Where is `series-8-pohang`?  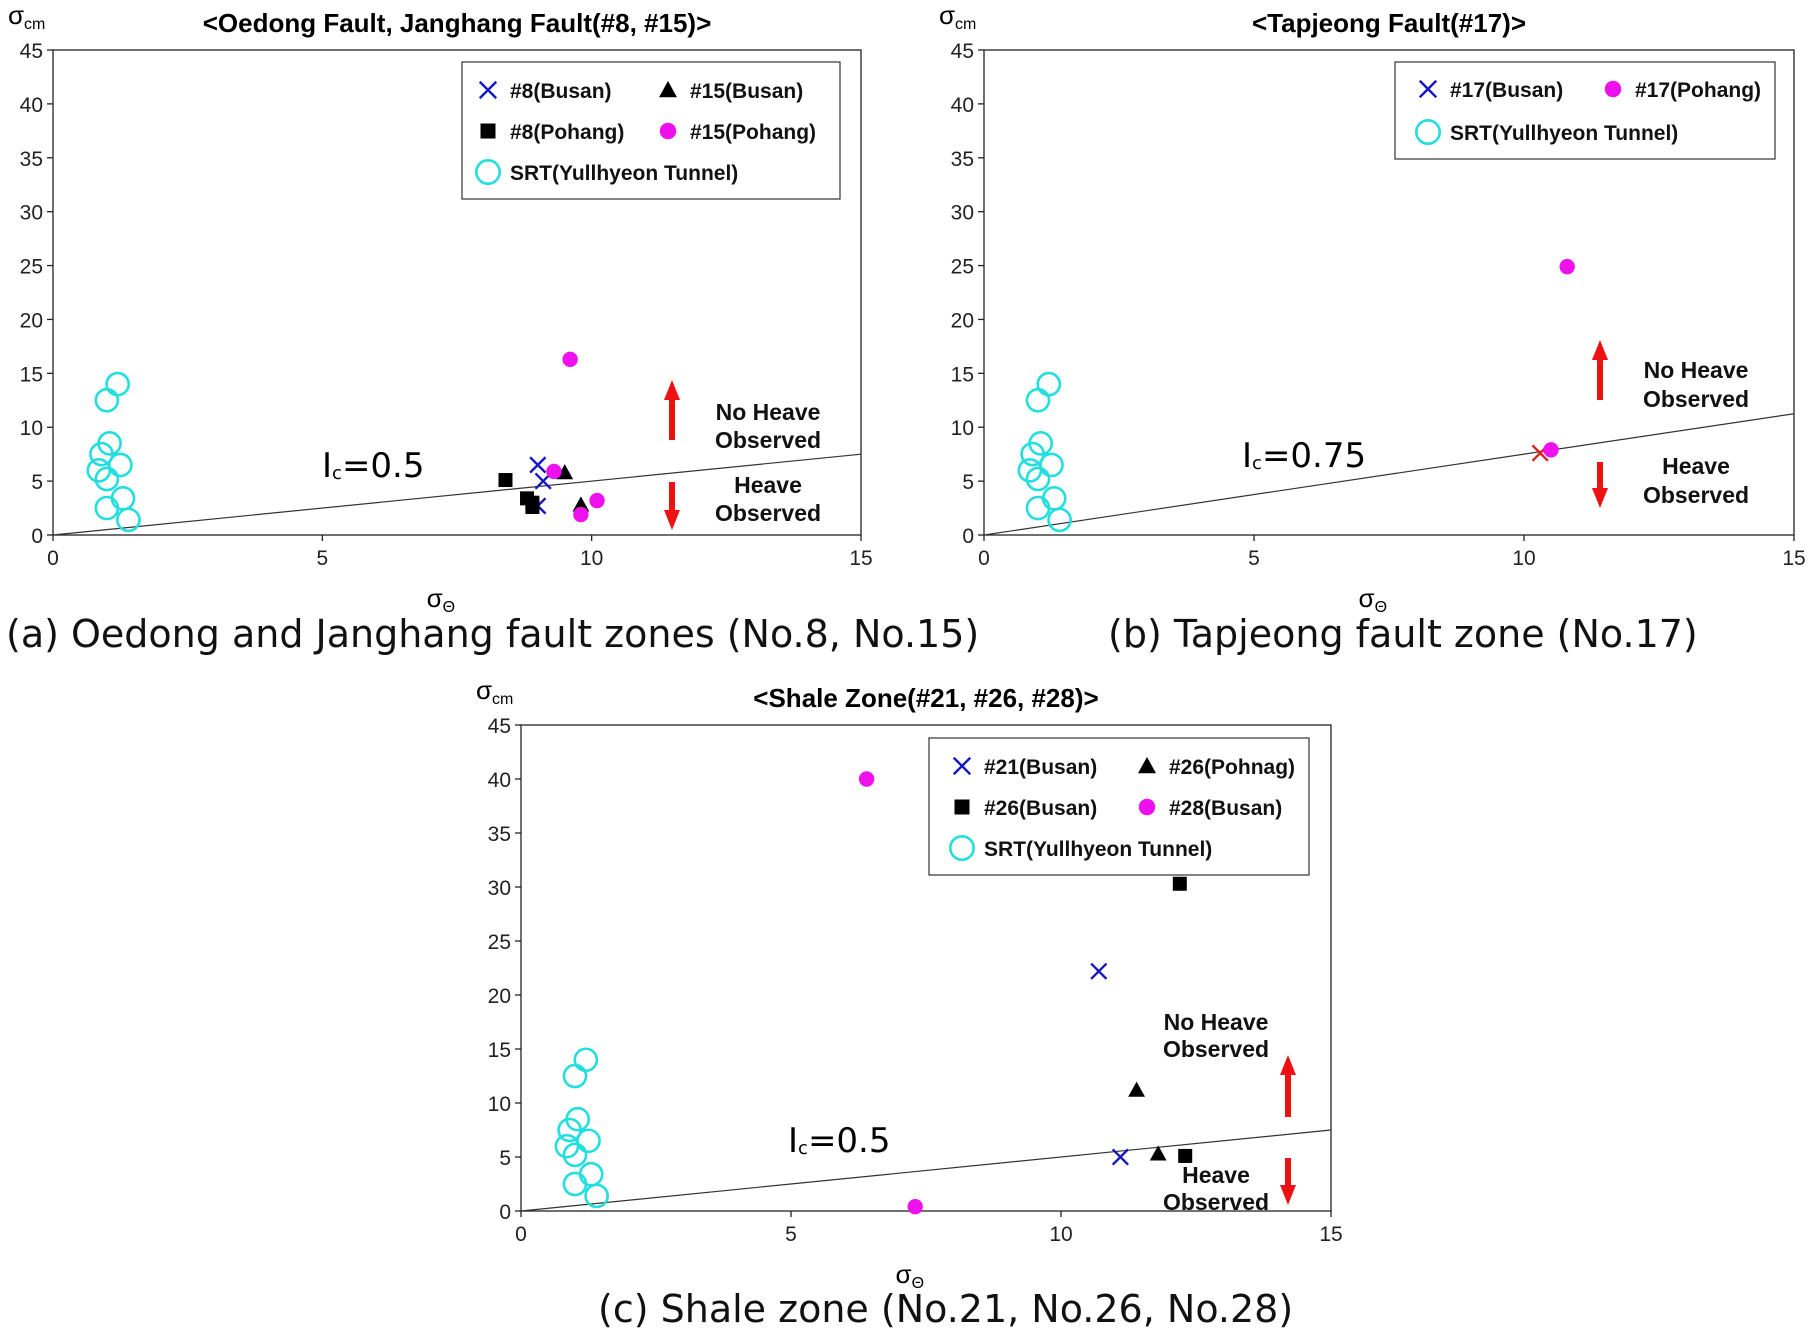
series-8-pohang is located at coordinates (519, 493).